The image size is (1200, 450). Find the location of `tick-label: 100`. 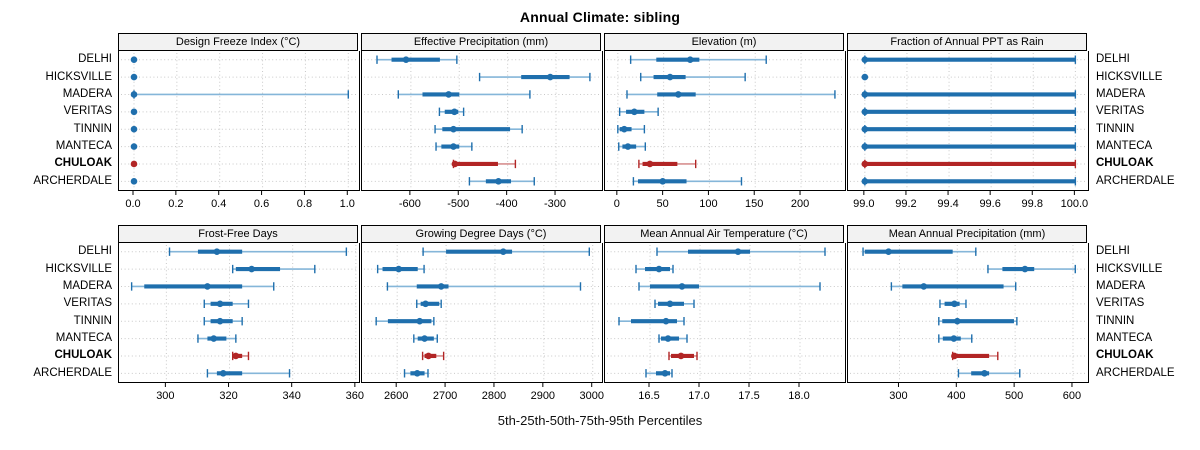

tick-label: 100 is located at coordinates (708, 204).